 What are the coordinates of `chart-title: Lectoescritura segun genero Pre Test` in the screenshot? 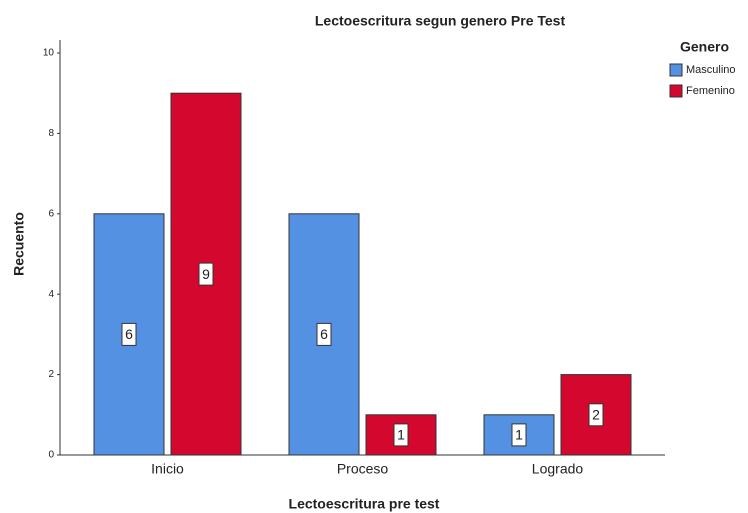 It's located at (440, 21).